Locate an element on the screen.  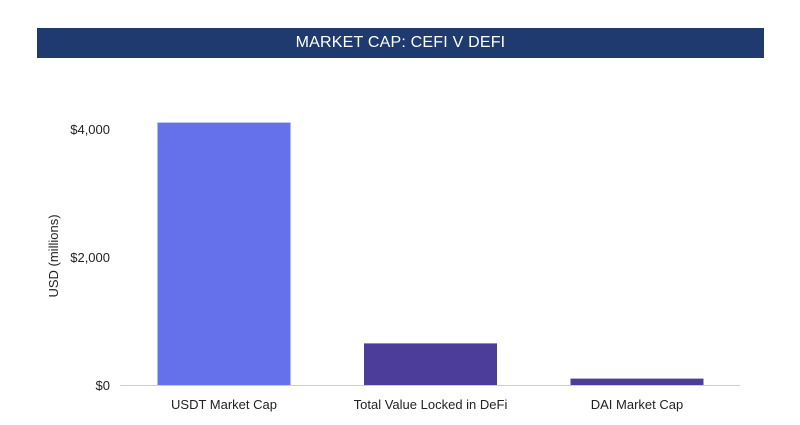
x-tick-label: DAI Market Cap is located at coordinates (637, 404).